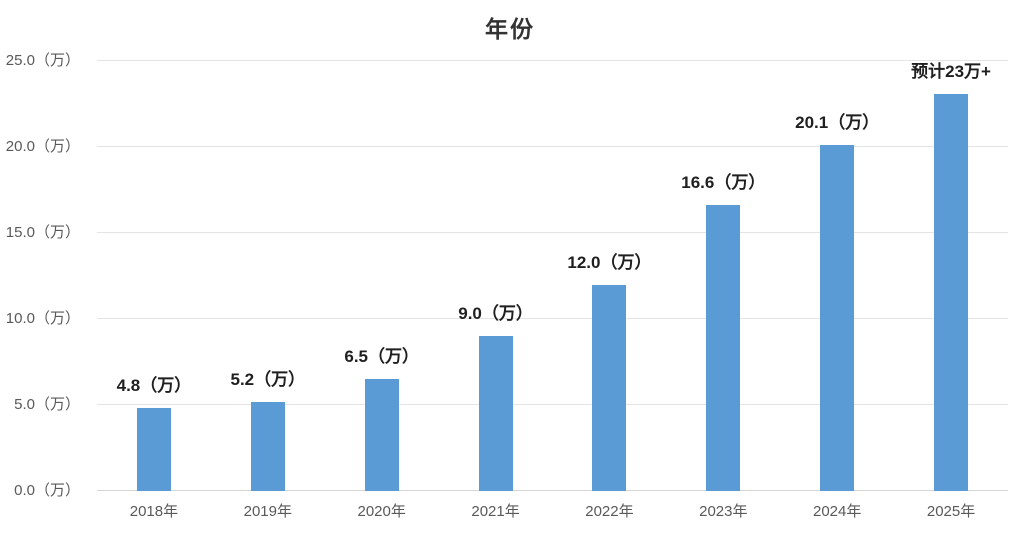 This screenshot has height=537, width=1020. I want to click on x-axis-tick-label: 2018年, so click(154, 511).